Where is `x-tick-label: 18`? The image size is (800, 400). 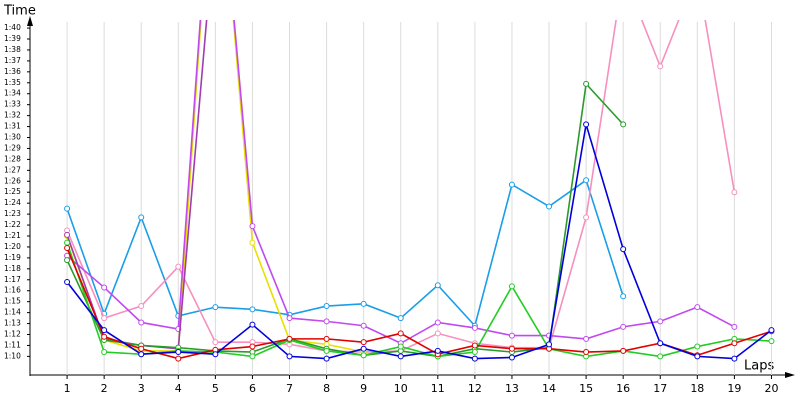 x-tick-label: 18 is located at coordinates (697, 388).